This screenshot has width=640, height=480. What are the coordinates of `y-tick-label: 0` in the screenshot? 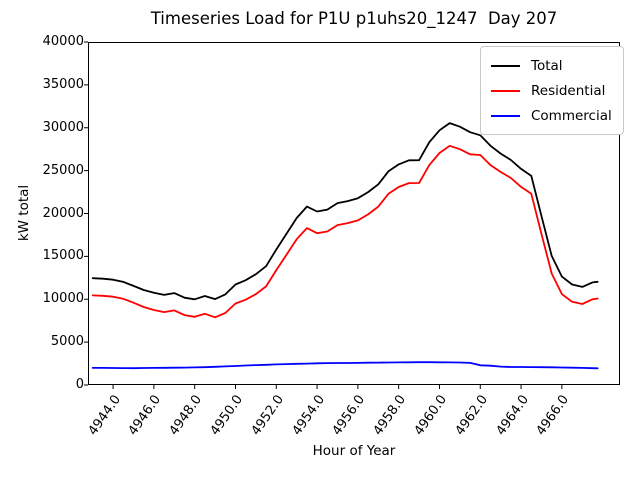 It's located at (79, 384).